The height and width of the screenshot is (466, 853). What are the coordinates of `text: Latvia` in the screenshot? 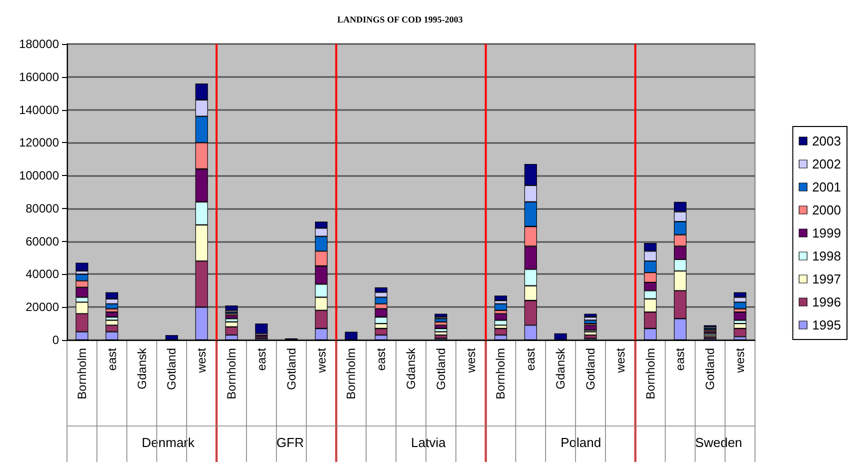 It's located at (428, 442).